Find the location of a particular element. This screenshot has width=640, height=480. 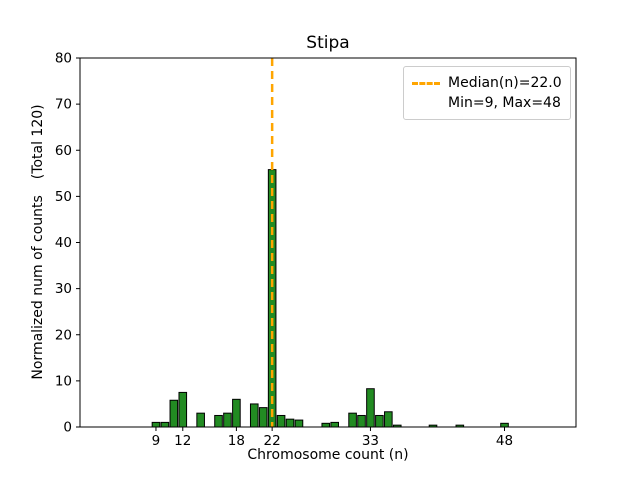

y-axis-label: Normalized num of counts (Total 120) is located at coordinates (38, 241).